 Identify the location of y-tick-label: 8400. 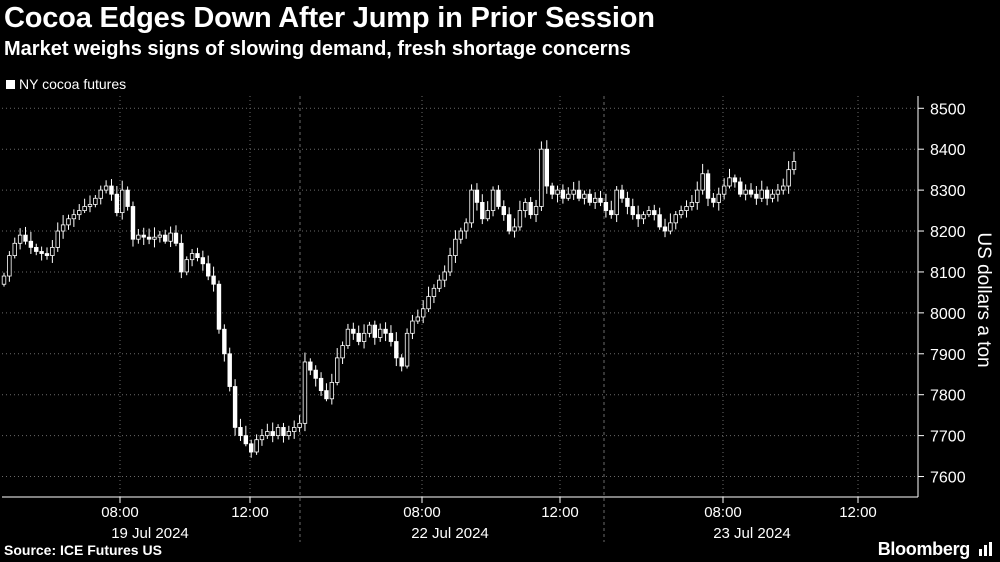
(948, 150).